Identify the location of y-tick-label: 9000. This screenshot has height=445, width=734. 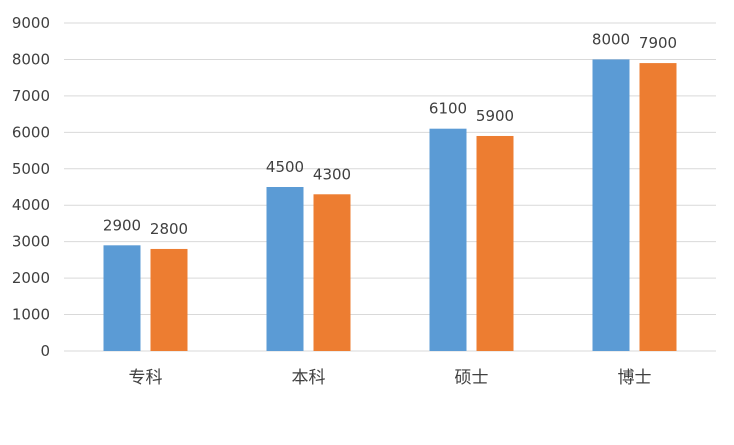
(31, 23).